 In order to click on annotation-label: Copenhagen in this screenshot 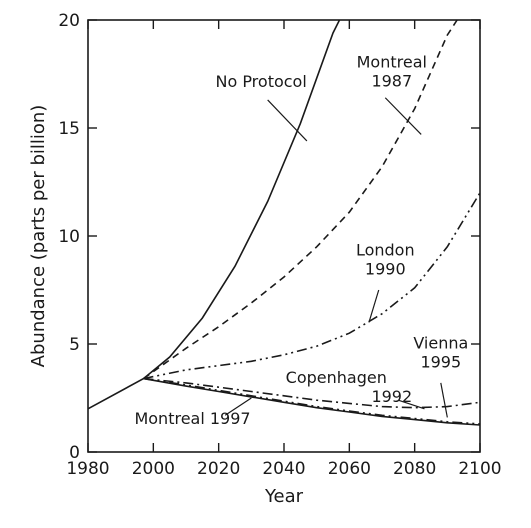, I will do `click(336, 377)`.